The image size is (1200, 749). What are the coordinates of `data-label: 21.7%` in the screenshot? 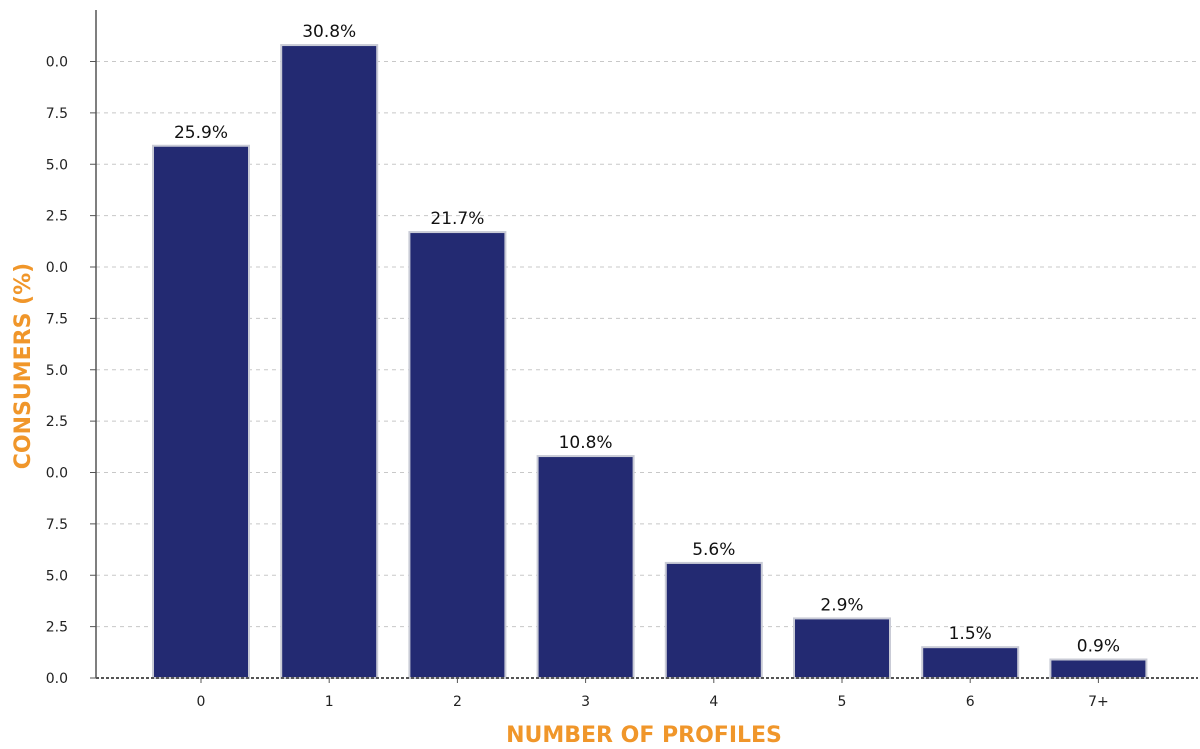 It's located at (457, 219).